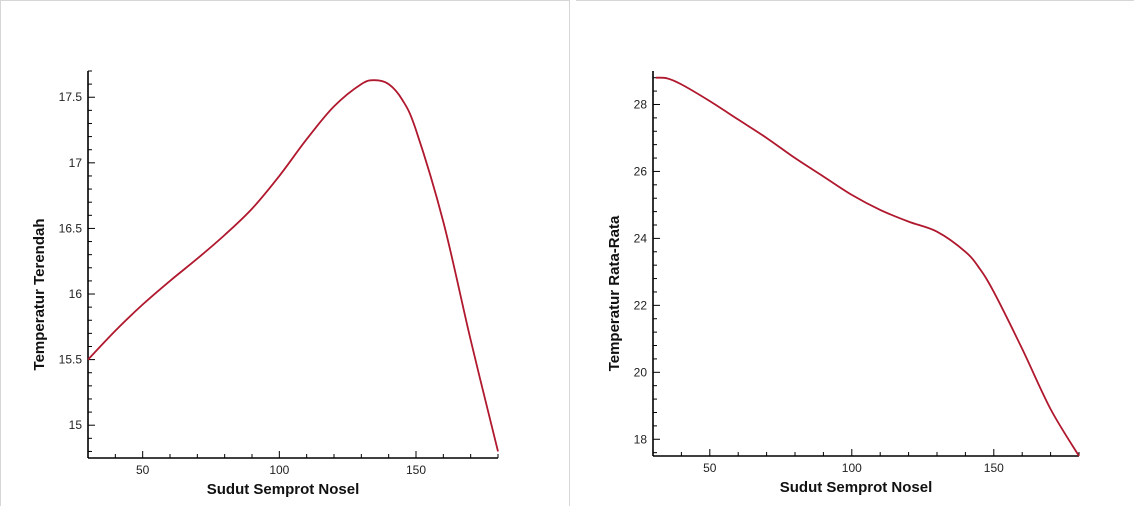 This screenshot has width=1134, height=506. I want to click on y-tick-label: 28, so click(641, 104).